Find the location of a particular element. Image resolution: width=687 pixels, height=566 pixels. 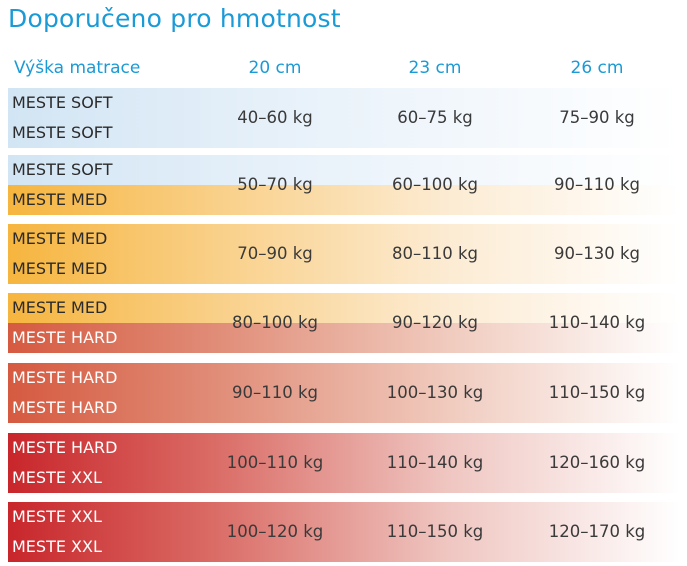

page-title: Doporučeno pro hmotnost is located at coordinates (174, 18).